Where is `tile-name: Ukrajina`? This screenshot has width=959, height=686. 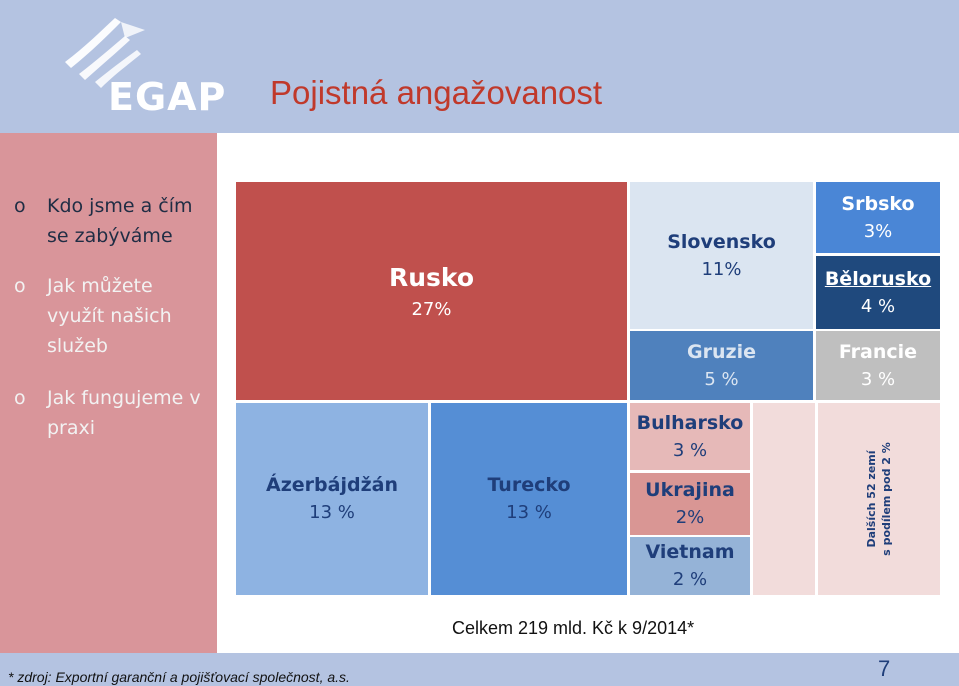
tile-name: Ukrajina is located at coordinates (690, 490).